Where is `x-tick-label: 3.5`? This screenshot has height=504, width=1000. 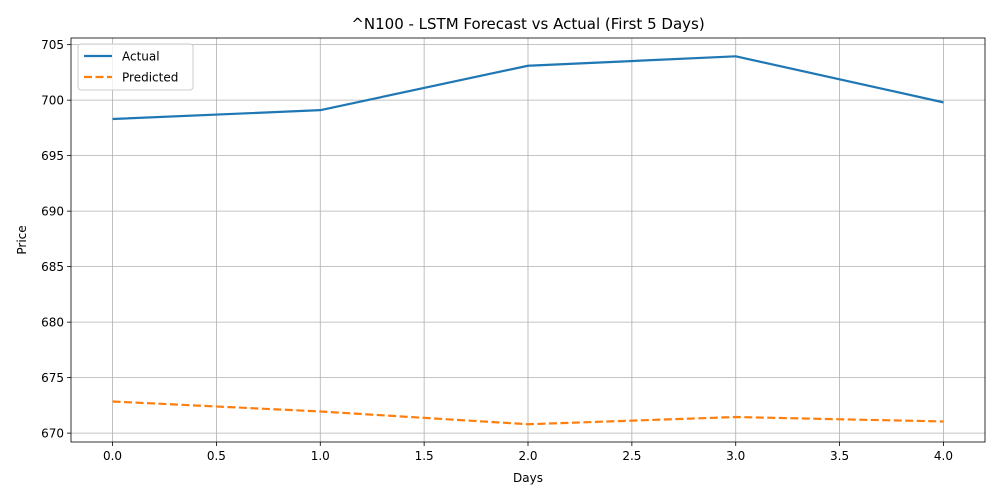 x-tick-label: 3.5 is located at coordinates (839, 456).